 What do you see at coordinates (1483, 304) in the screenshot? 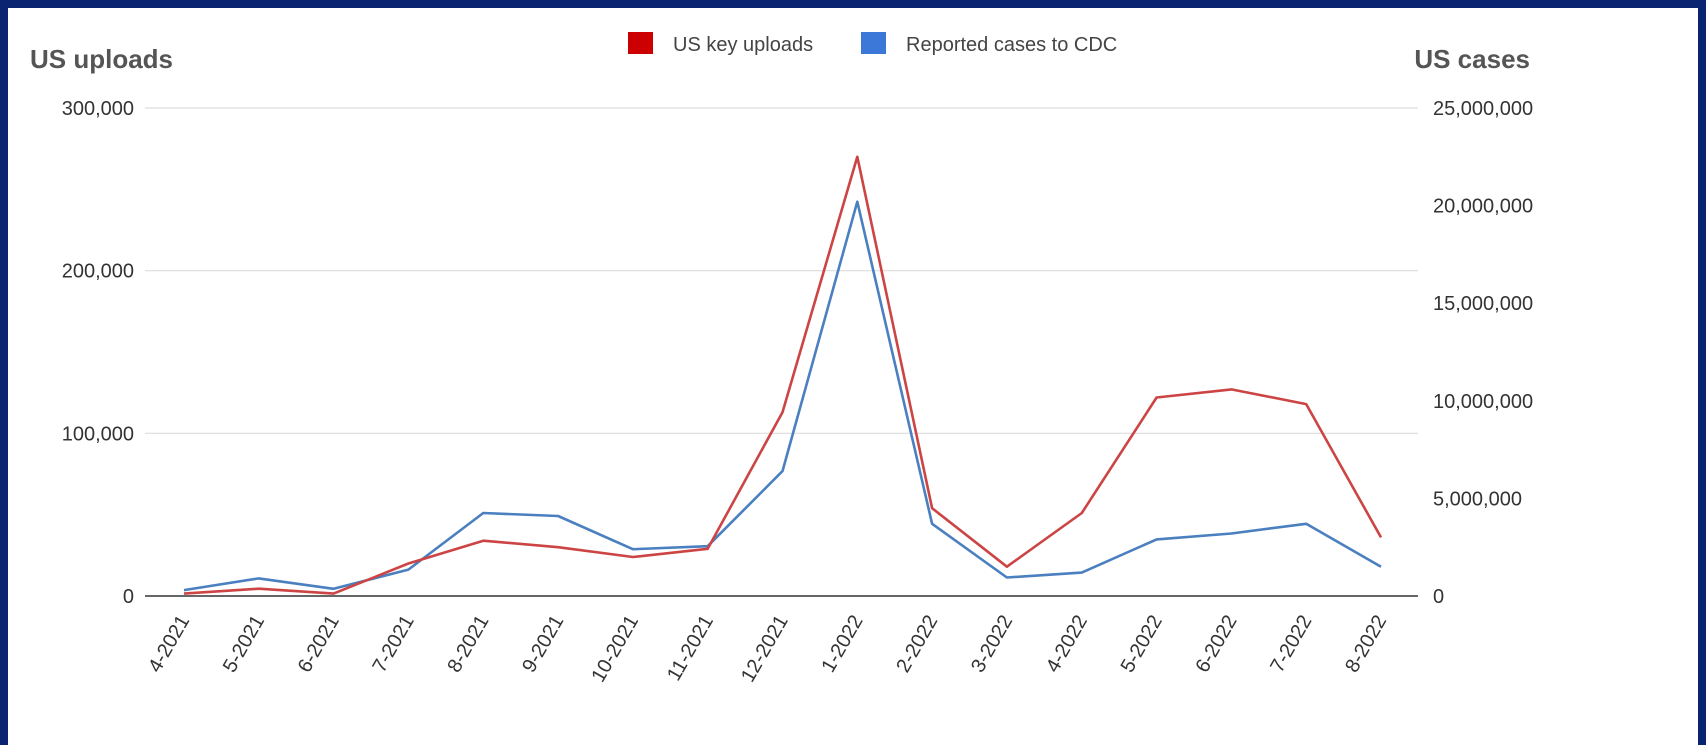
I see `right-tick-label: 15,000,000` at bounding box center [1483, 304].